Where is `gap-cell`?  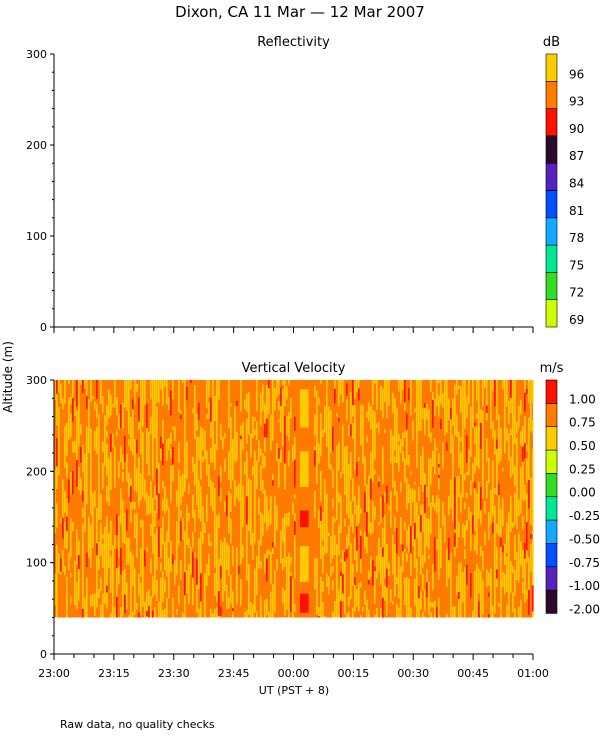 gap-cell is located at coordinates (304, 564).